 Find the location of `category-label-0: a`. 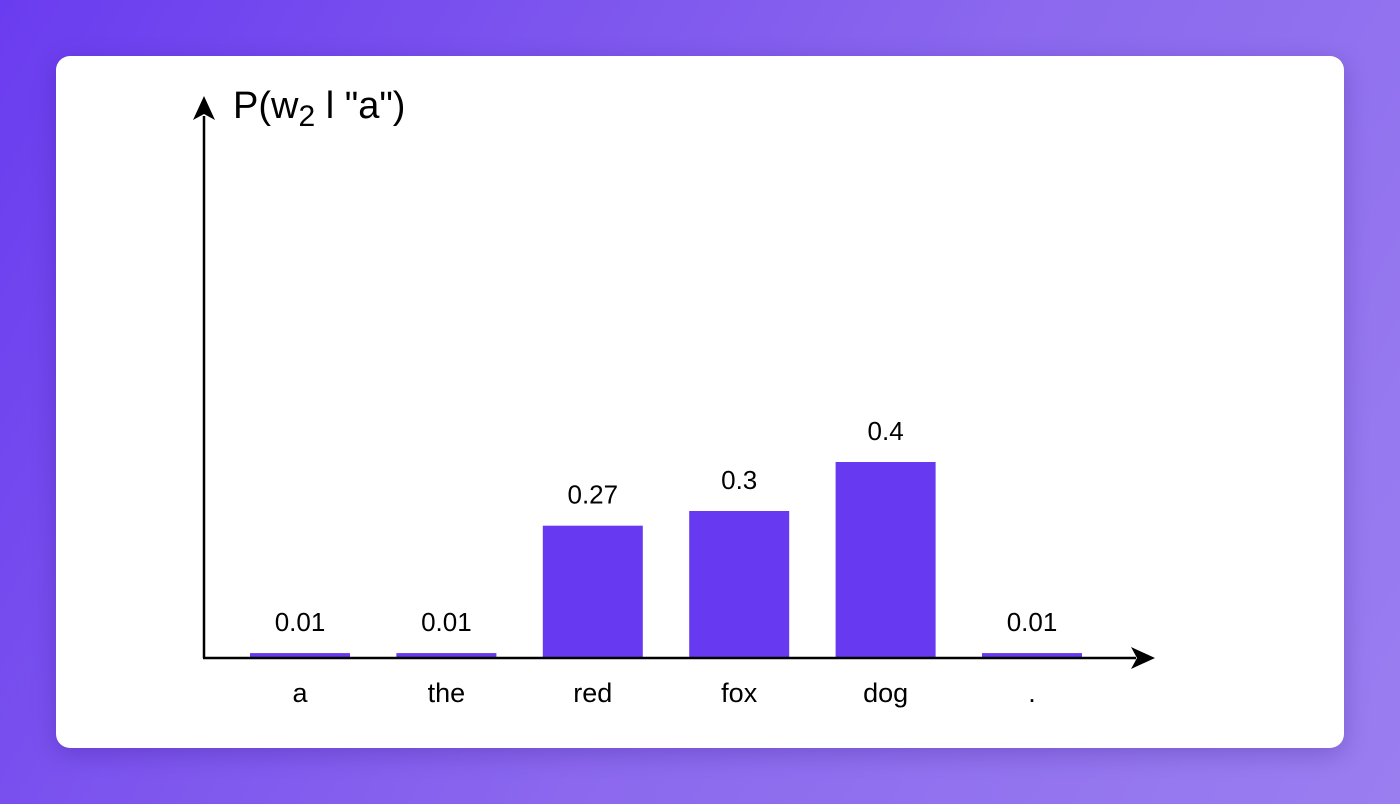

category-label-0: a is located at coordinates (300, 693).